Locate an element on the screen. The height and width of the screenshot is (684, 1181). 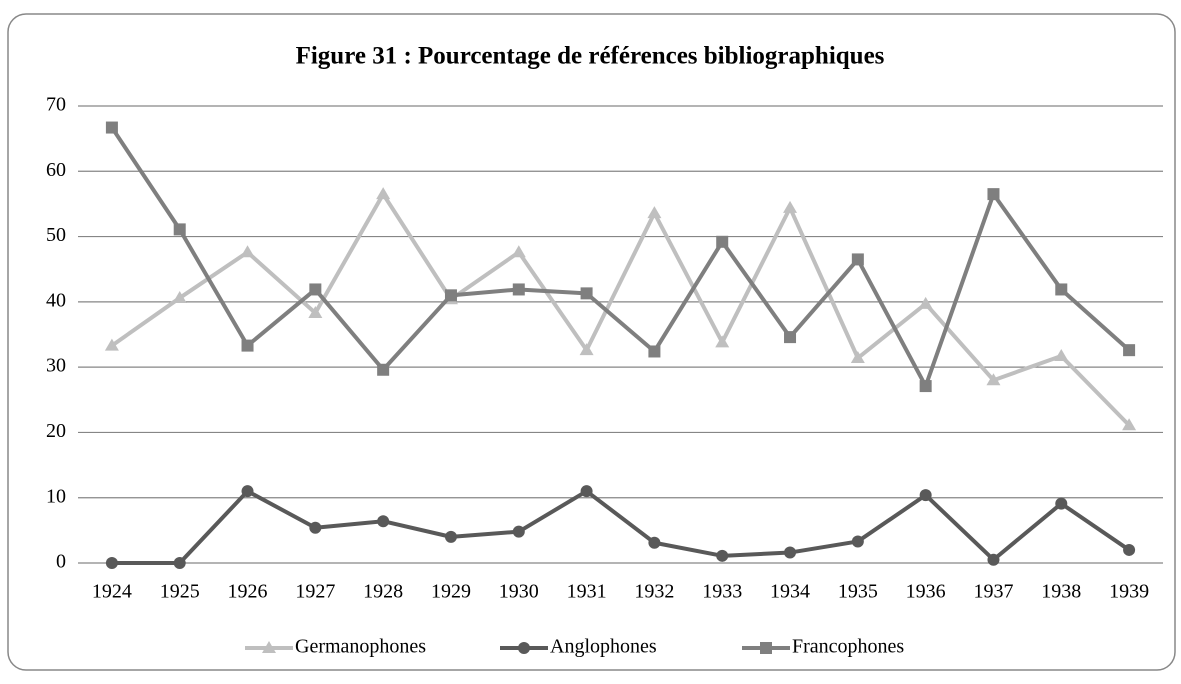
x-tick-label: 1938 is located at coordinates (1061, 592).